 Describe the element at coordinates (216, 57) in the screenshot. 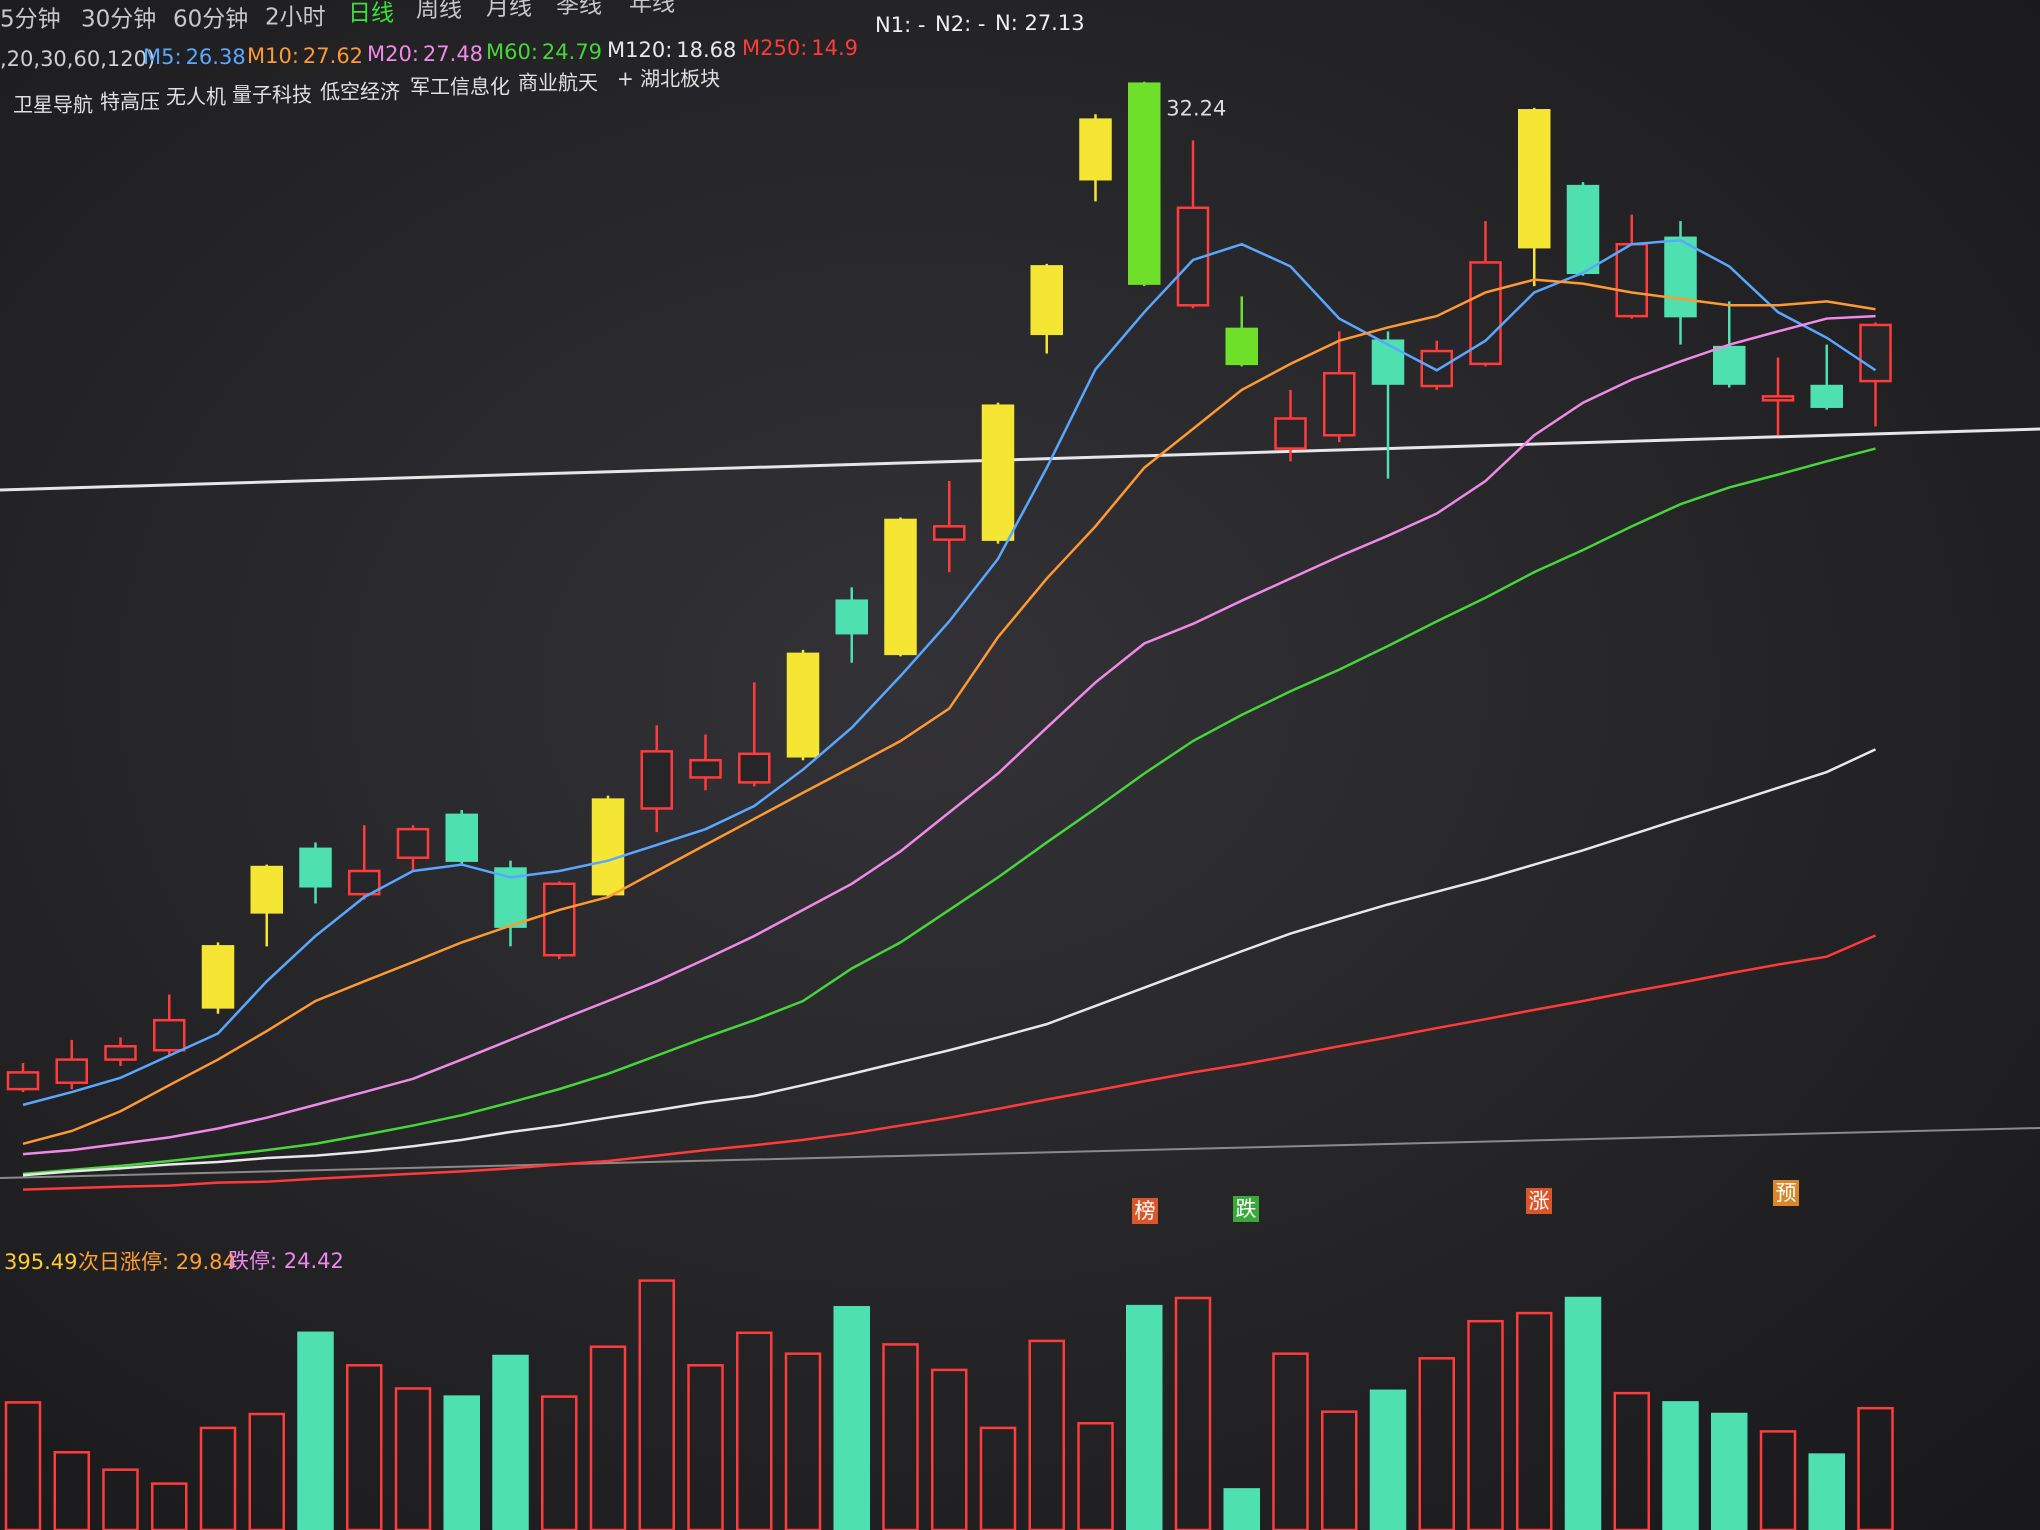

I see `legend-value: 26.38` at that location.